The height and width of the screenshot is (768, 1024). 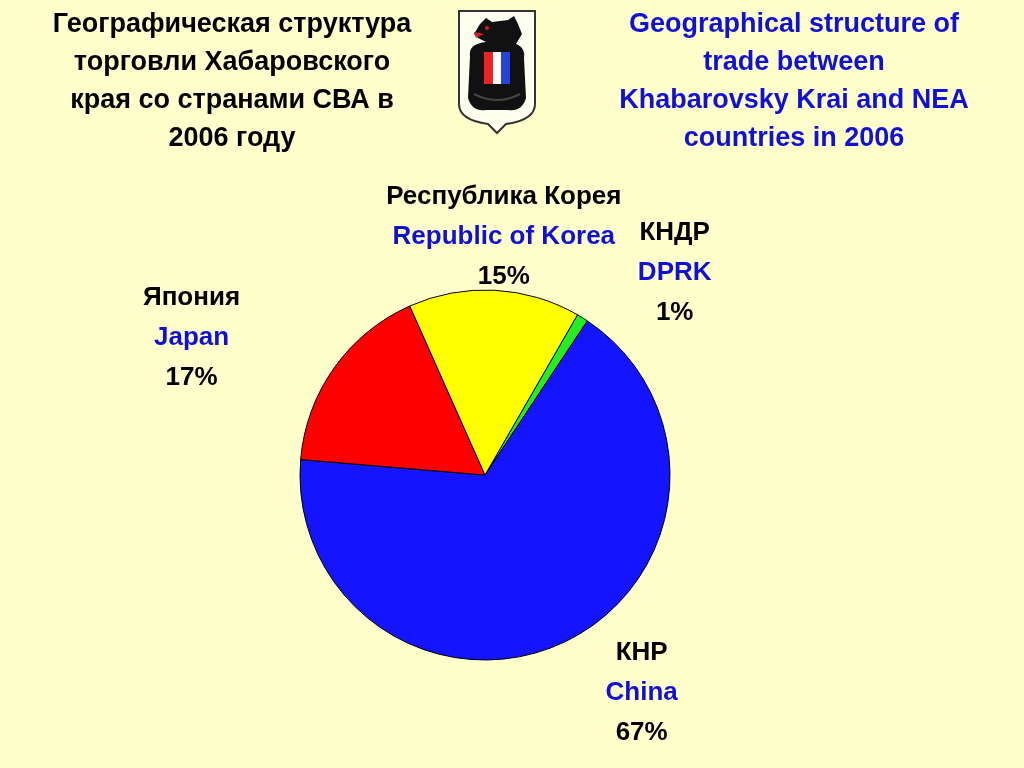 What do you see at coordinates (641, 731) in the screenshot?
I see `data-label: 67%` at bounding box center [641, 731].